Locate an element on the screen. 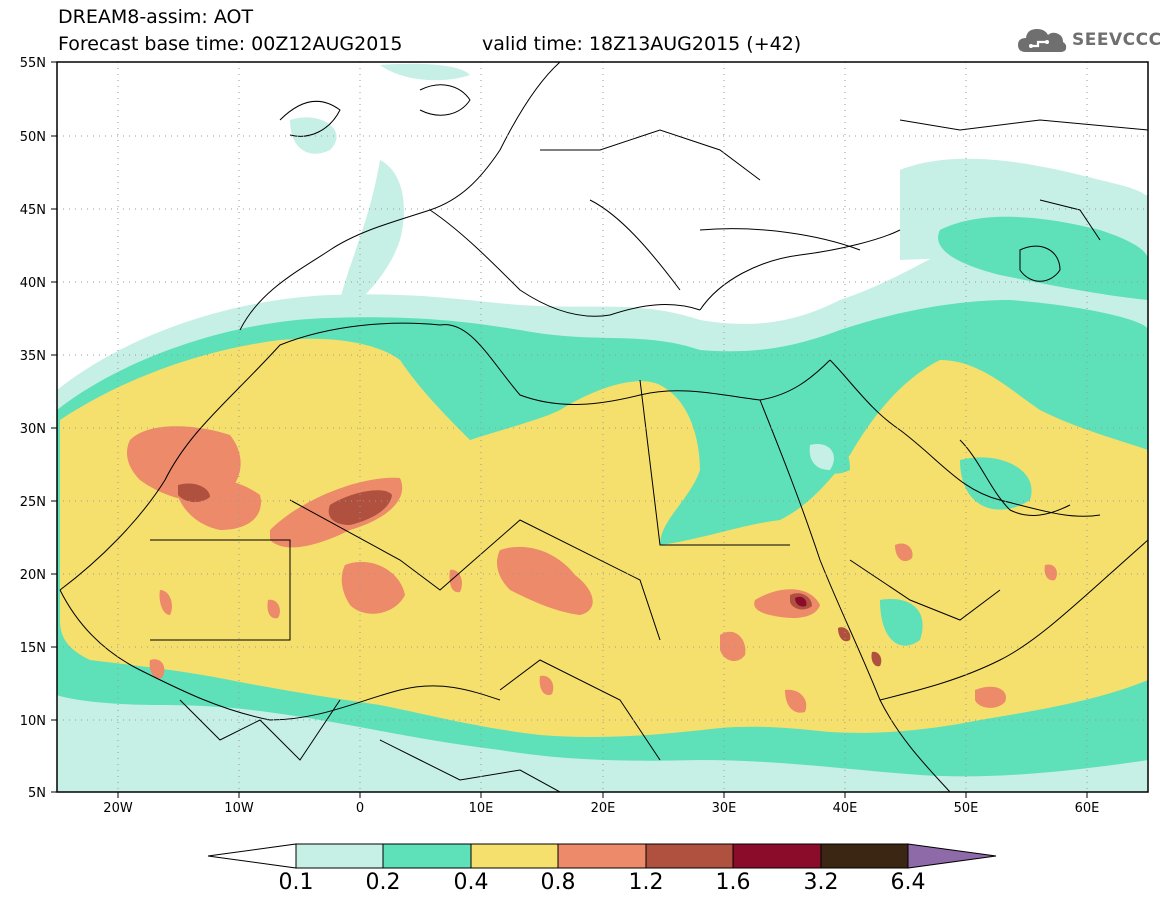 The width and height of the screenshot is (1165, 905). lat-label: 40N is located at coordinates (33, 283).